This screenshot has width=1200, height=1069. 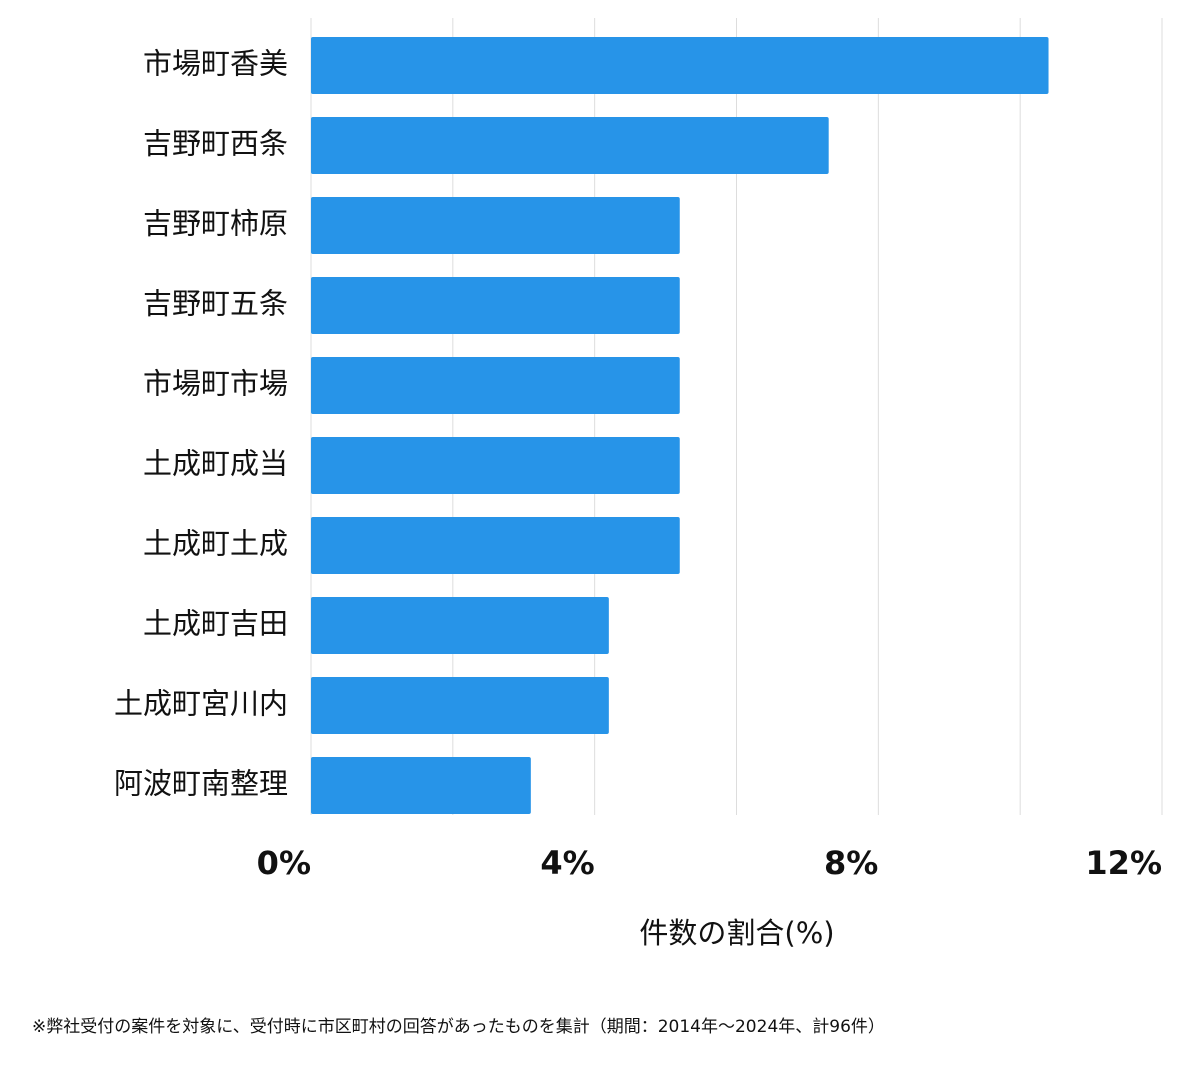 What do you see at coordinates (215, 464) in the screenshot?
I see `y-tick-label: 土成町成当` at bounding box center [215, 464].